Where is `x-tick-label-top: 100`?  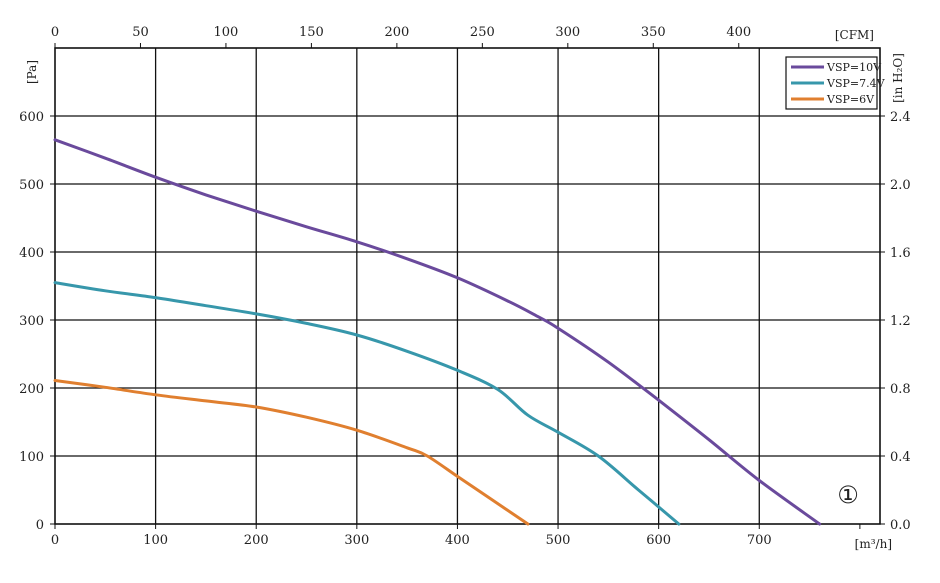 x-tick-label-top: 100 is located at coordinates (226, 32).